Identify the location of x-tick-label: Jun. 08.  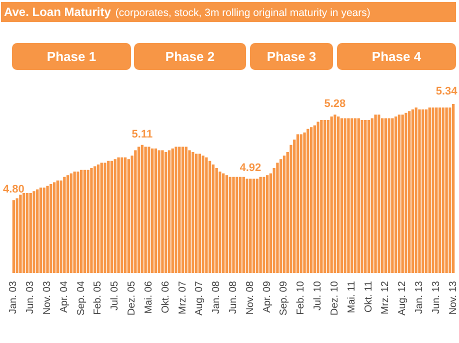
(233, 297).